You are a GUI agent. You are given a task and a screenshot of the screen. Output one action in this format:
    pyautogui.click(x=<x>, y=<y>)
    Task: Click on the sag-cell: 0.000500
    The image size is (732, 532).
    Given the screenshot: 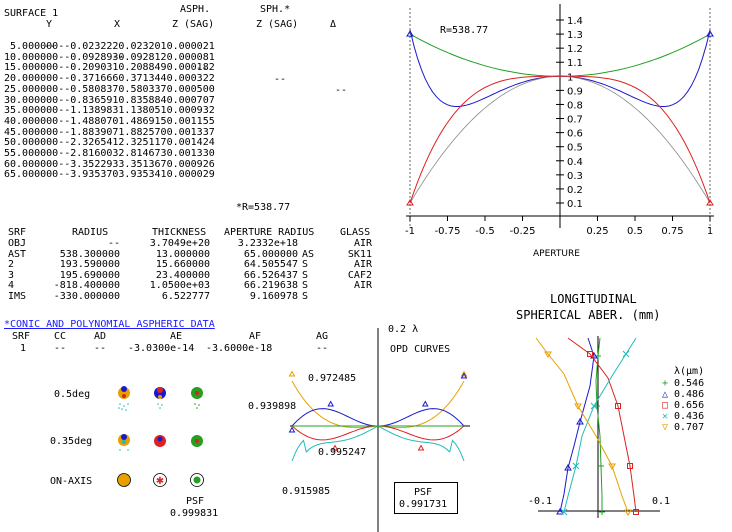 What is the action you would take?
    pyautogui.click(x=190, y=89)
    